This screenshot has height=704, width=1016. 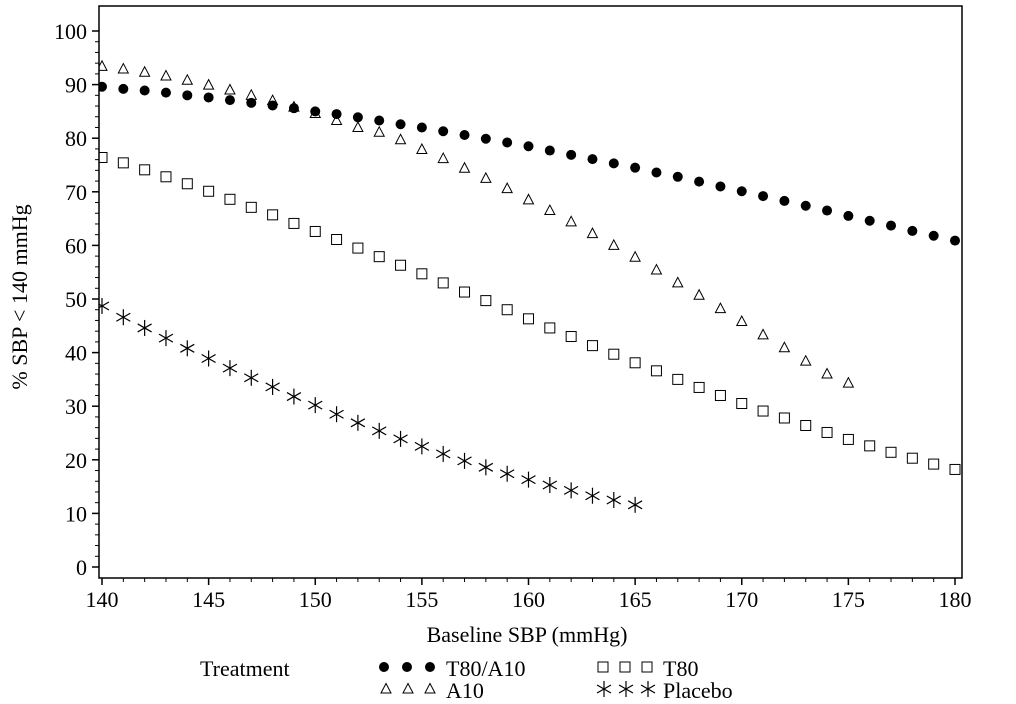 What do you see at coordinates (70, 31) in the screenshot?
I see `y-tick-label: 100` at bounding box center [70, 31].